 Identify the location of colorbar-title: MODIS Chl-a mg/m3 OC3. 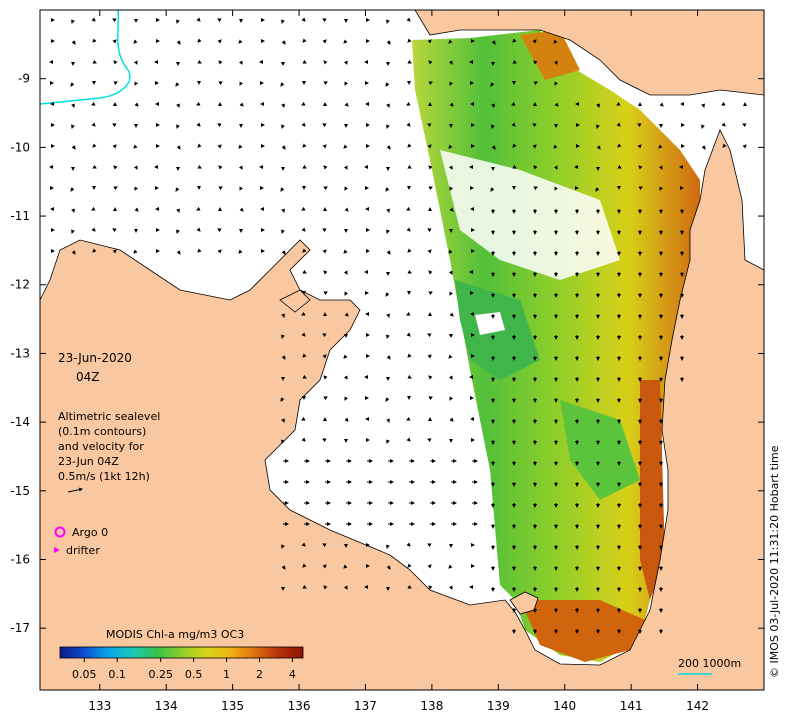
(175, 634).